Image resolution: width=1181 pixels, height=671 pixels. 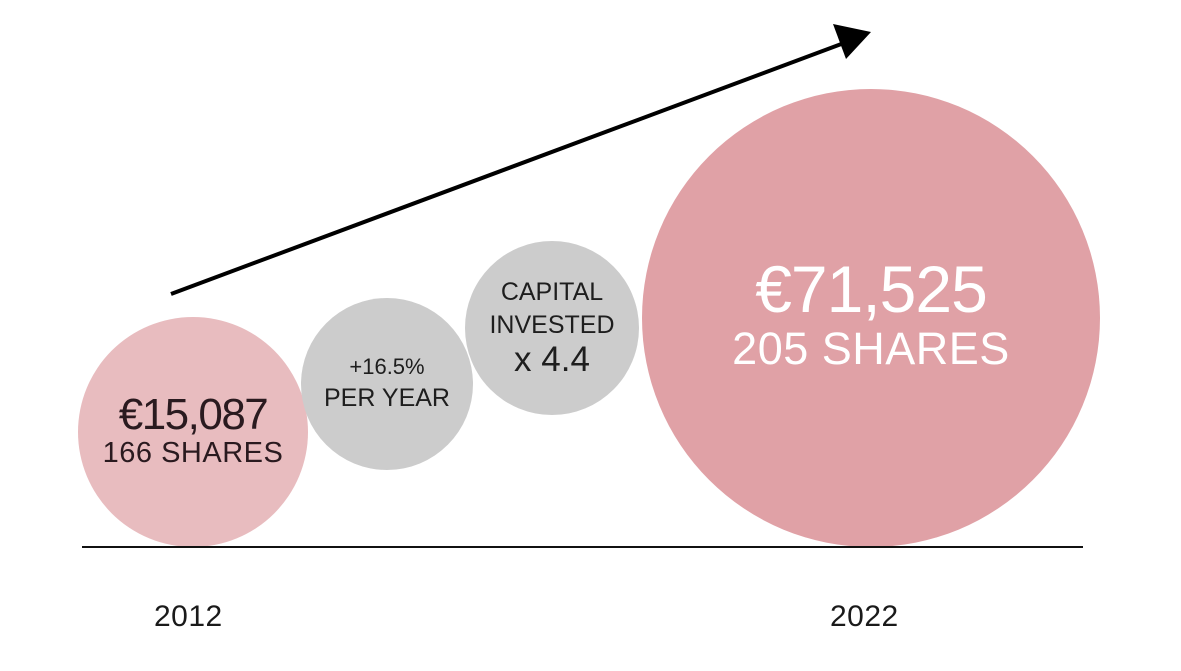 What do you see at coordinates (552, 292) in the screenshot?
I see `capital-caption-line1: CAPITAL` at bounding box center [552, 292].